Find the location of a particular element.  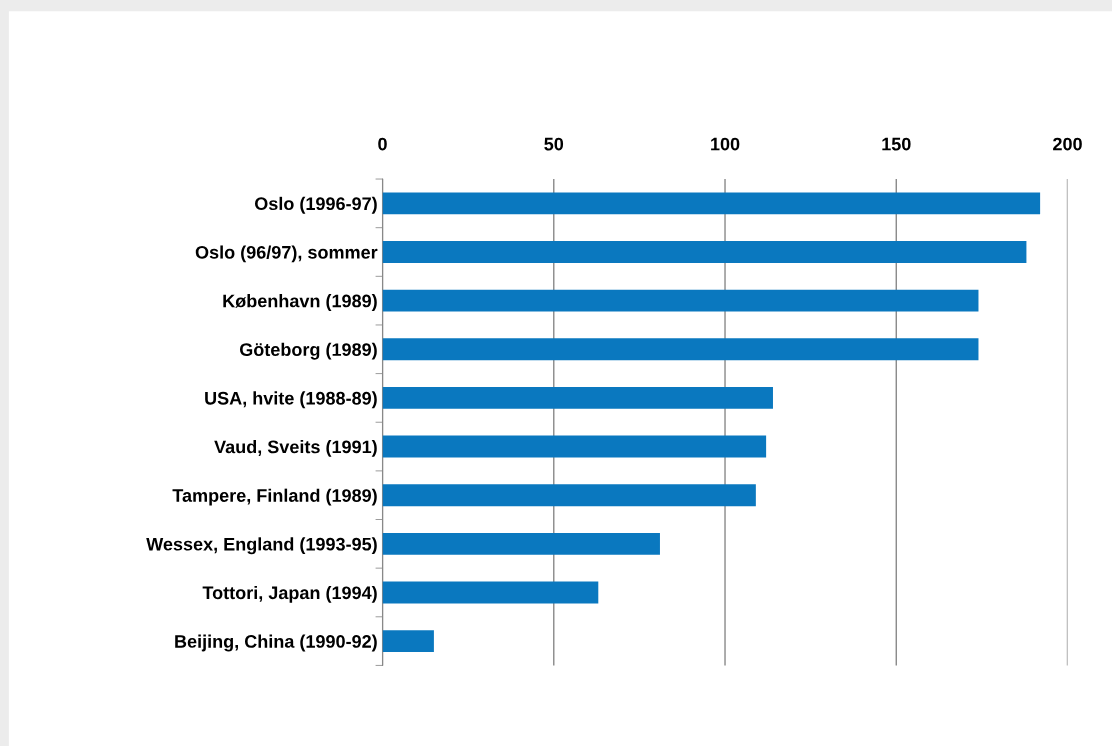

y-tick-label: Tampere, Finland (1989) is located at coordinates (274, 497).